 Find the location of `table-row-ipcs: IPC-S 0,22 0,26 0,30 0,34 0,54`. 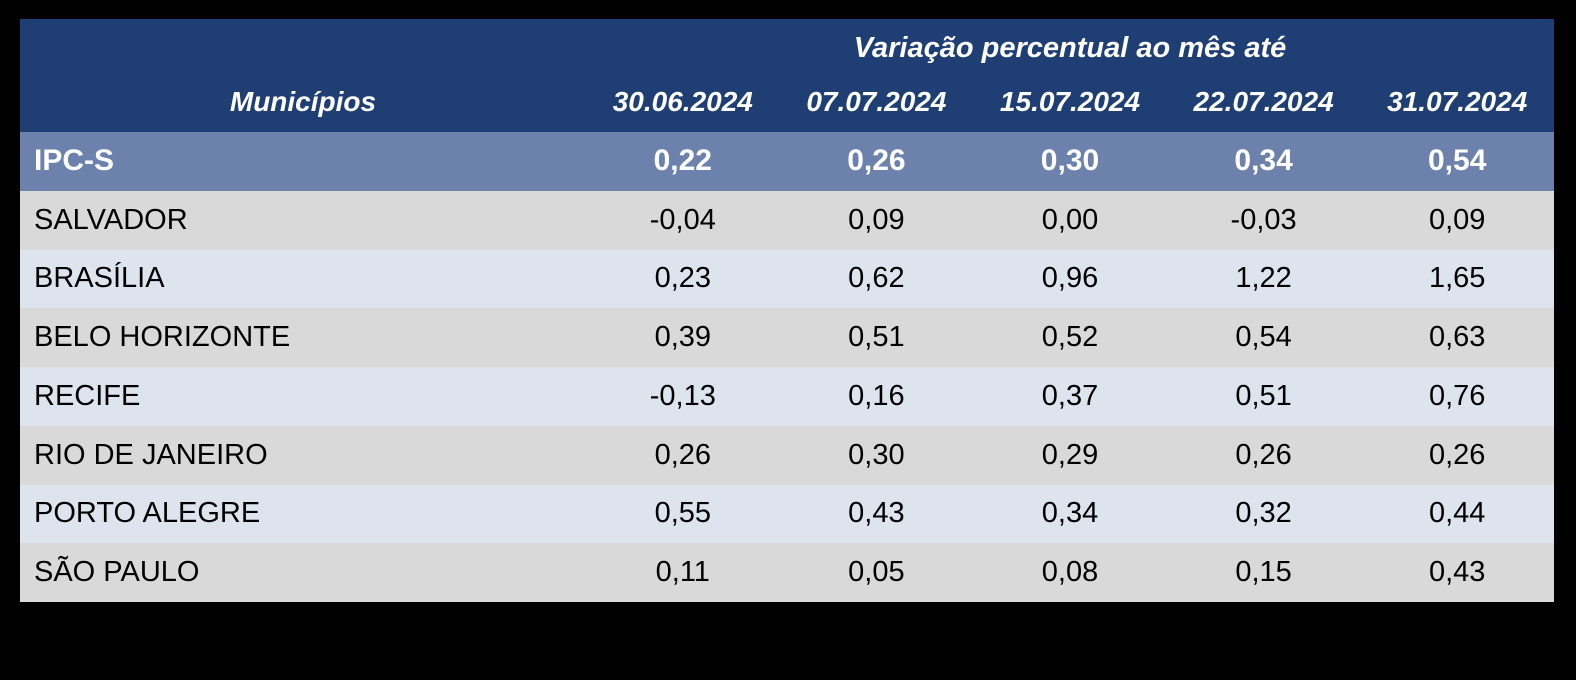

table-row-ipcs: IPC-S 0,22 0,26 0,30 0,34 0,54 is located at coordinates (787, 161).